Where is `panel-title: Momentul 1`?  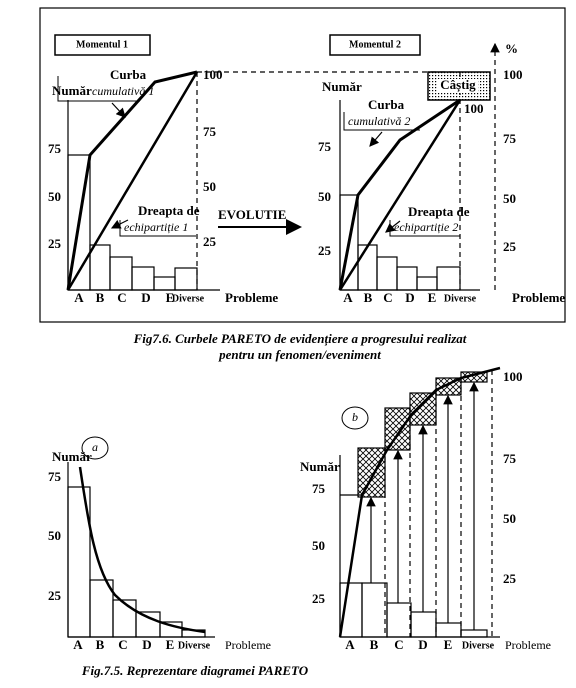 panel-title: Momentul 1 is located at coordinates (102, 44).